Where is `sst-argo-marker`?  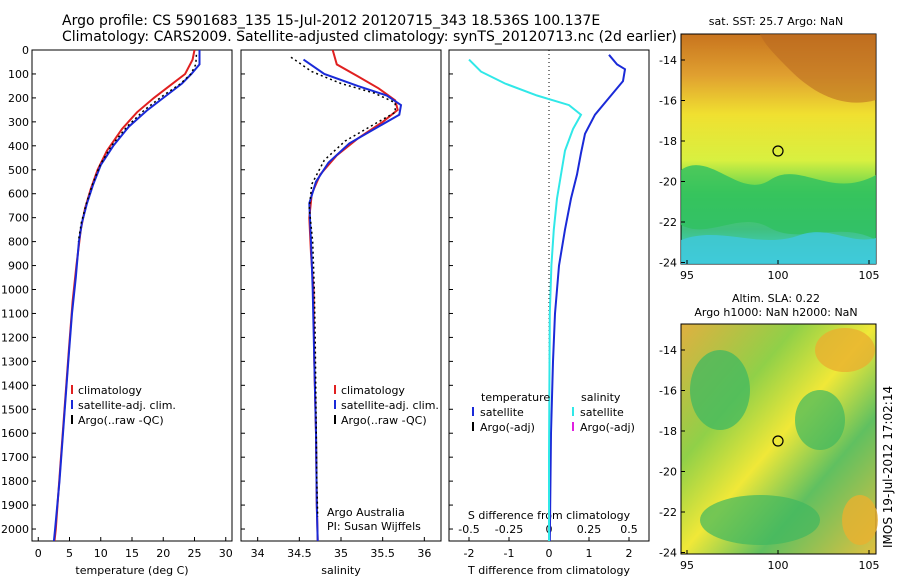 sst-argo-marker is located at coordinates (778, 151).